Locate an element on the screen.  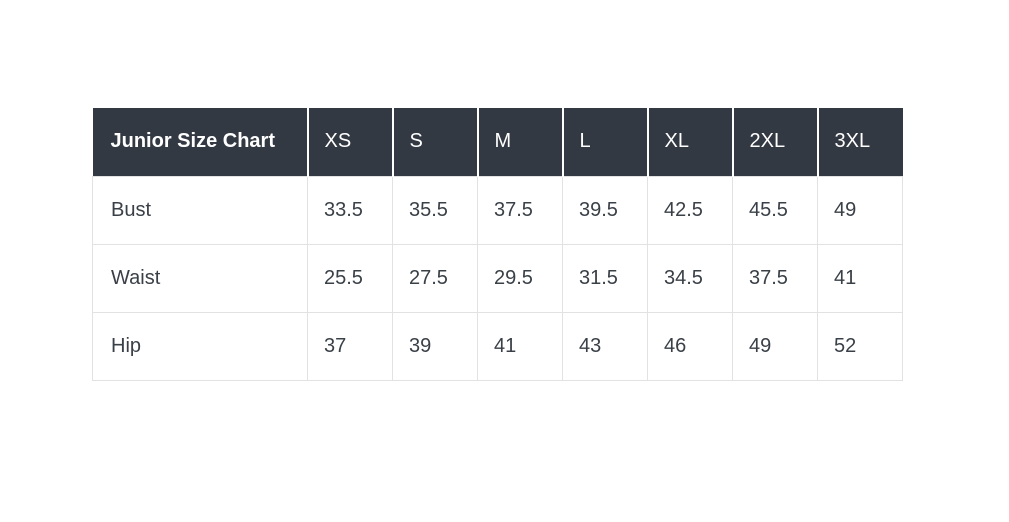
cell-bust-s: 35.5 is located at coordinates (435, 210).